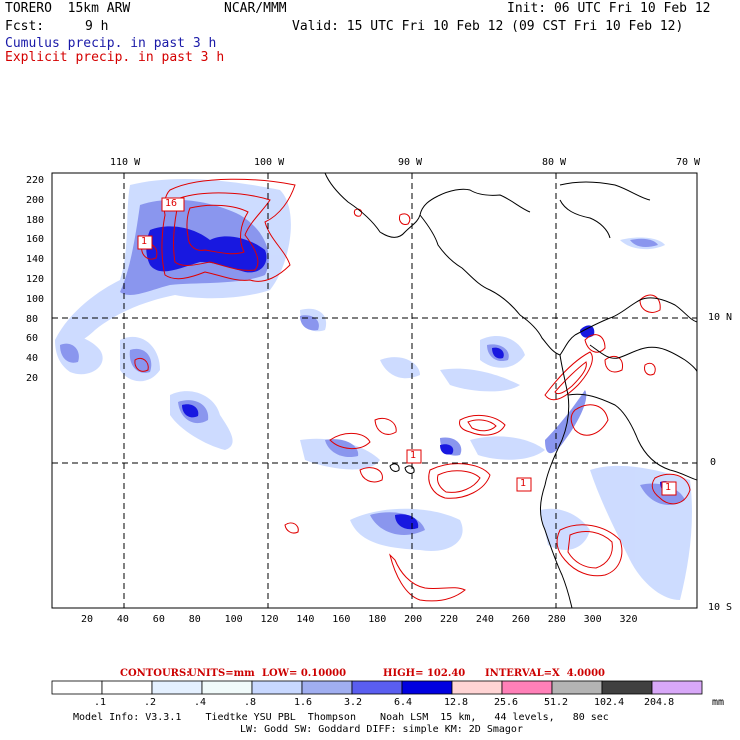 The width and height of the screenshot is (740, 740). Describe the element at coordinates (668, 487) in the screenshot. I see `contour-label-5: 1` at that location.